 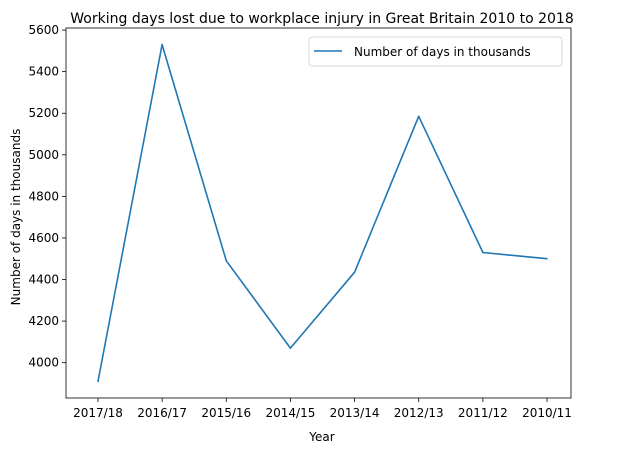 I want to click on x-tick-label: 2015/16, so click(x=226, y=413).